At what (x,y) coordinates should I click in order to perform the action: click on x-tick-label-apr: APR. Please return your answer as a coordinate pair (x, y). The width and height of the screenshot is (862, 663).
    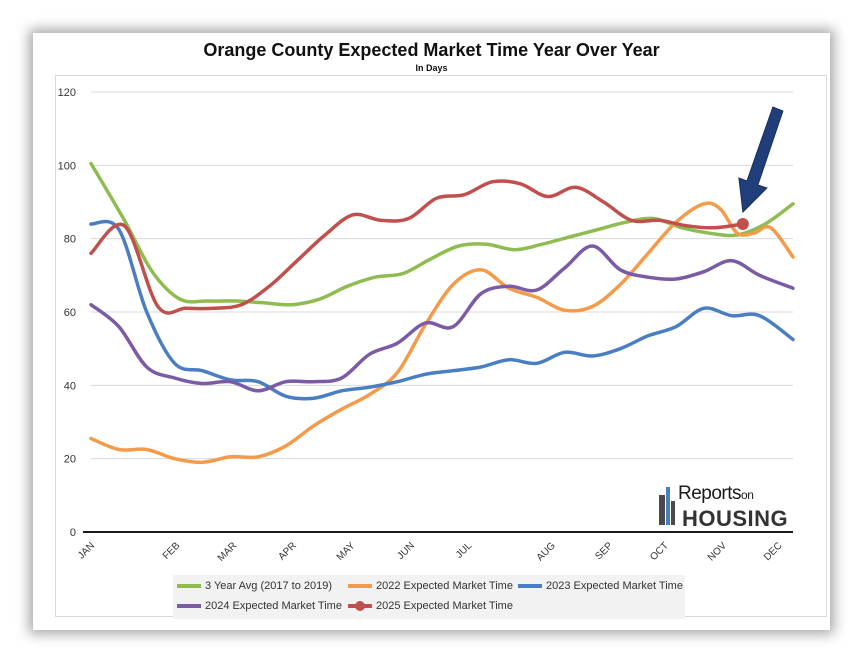
    Looking at the image, I should click on (287, 551).